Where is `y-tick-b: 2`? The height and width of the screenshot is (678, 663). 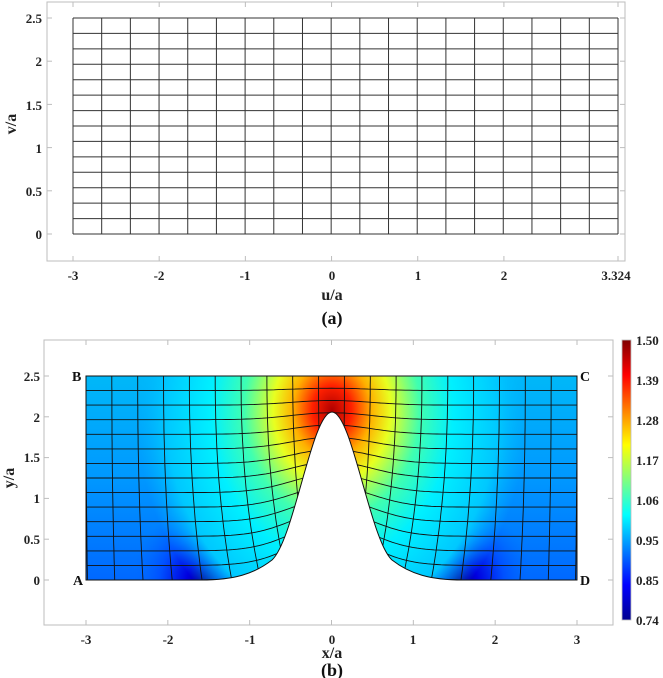
y-tick-b: 2 is located at coordinates (37, 417).